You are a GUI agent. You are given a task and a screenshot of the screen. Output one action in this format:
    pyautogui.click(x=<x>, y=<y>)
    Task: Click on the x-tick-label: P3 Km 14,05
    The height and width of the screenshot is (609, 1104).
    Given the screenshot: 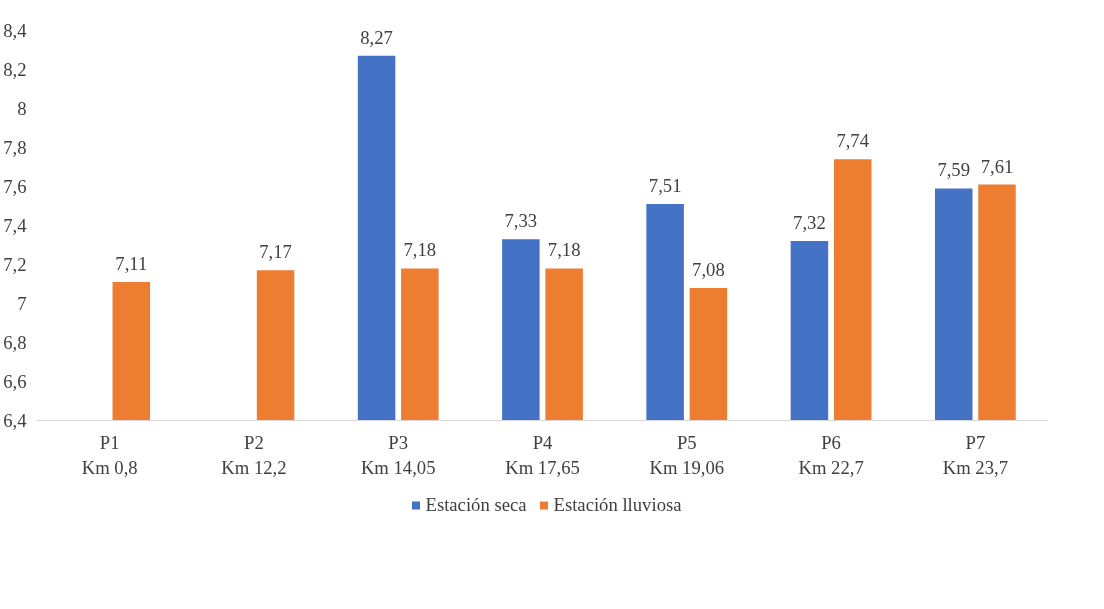 What is the action you would take?
    pyautogui.click(x=398, y=454)
    